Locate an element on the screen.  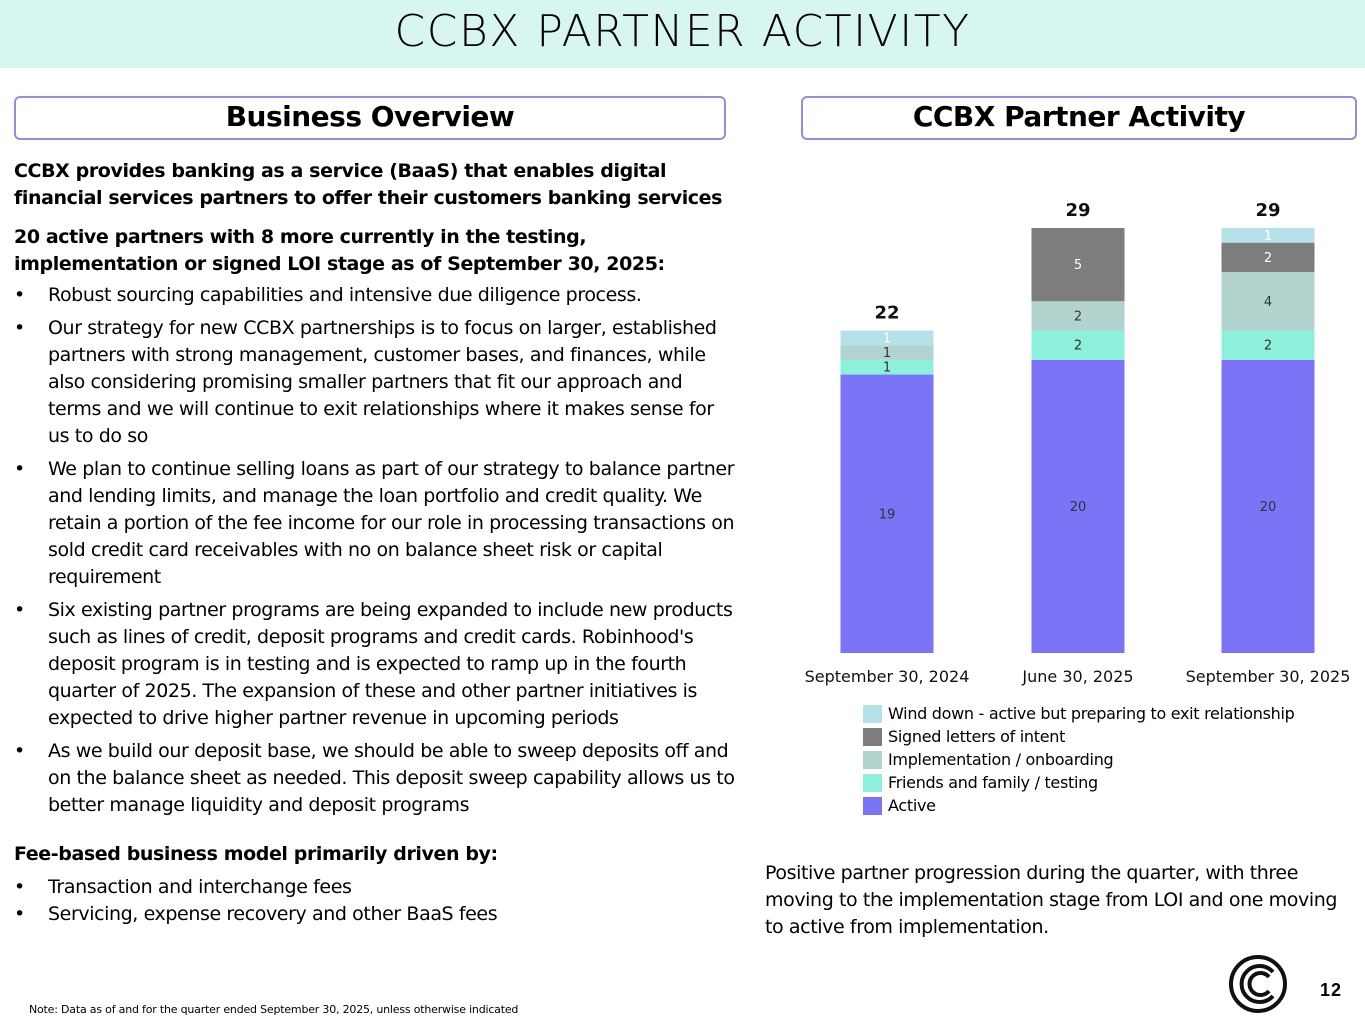
legend-label: Signed letters of intent is located at coordinates (977, 736).